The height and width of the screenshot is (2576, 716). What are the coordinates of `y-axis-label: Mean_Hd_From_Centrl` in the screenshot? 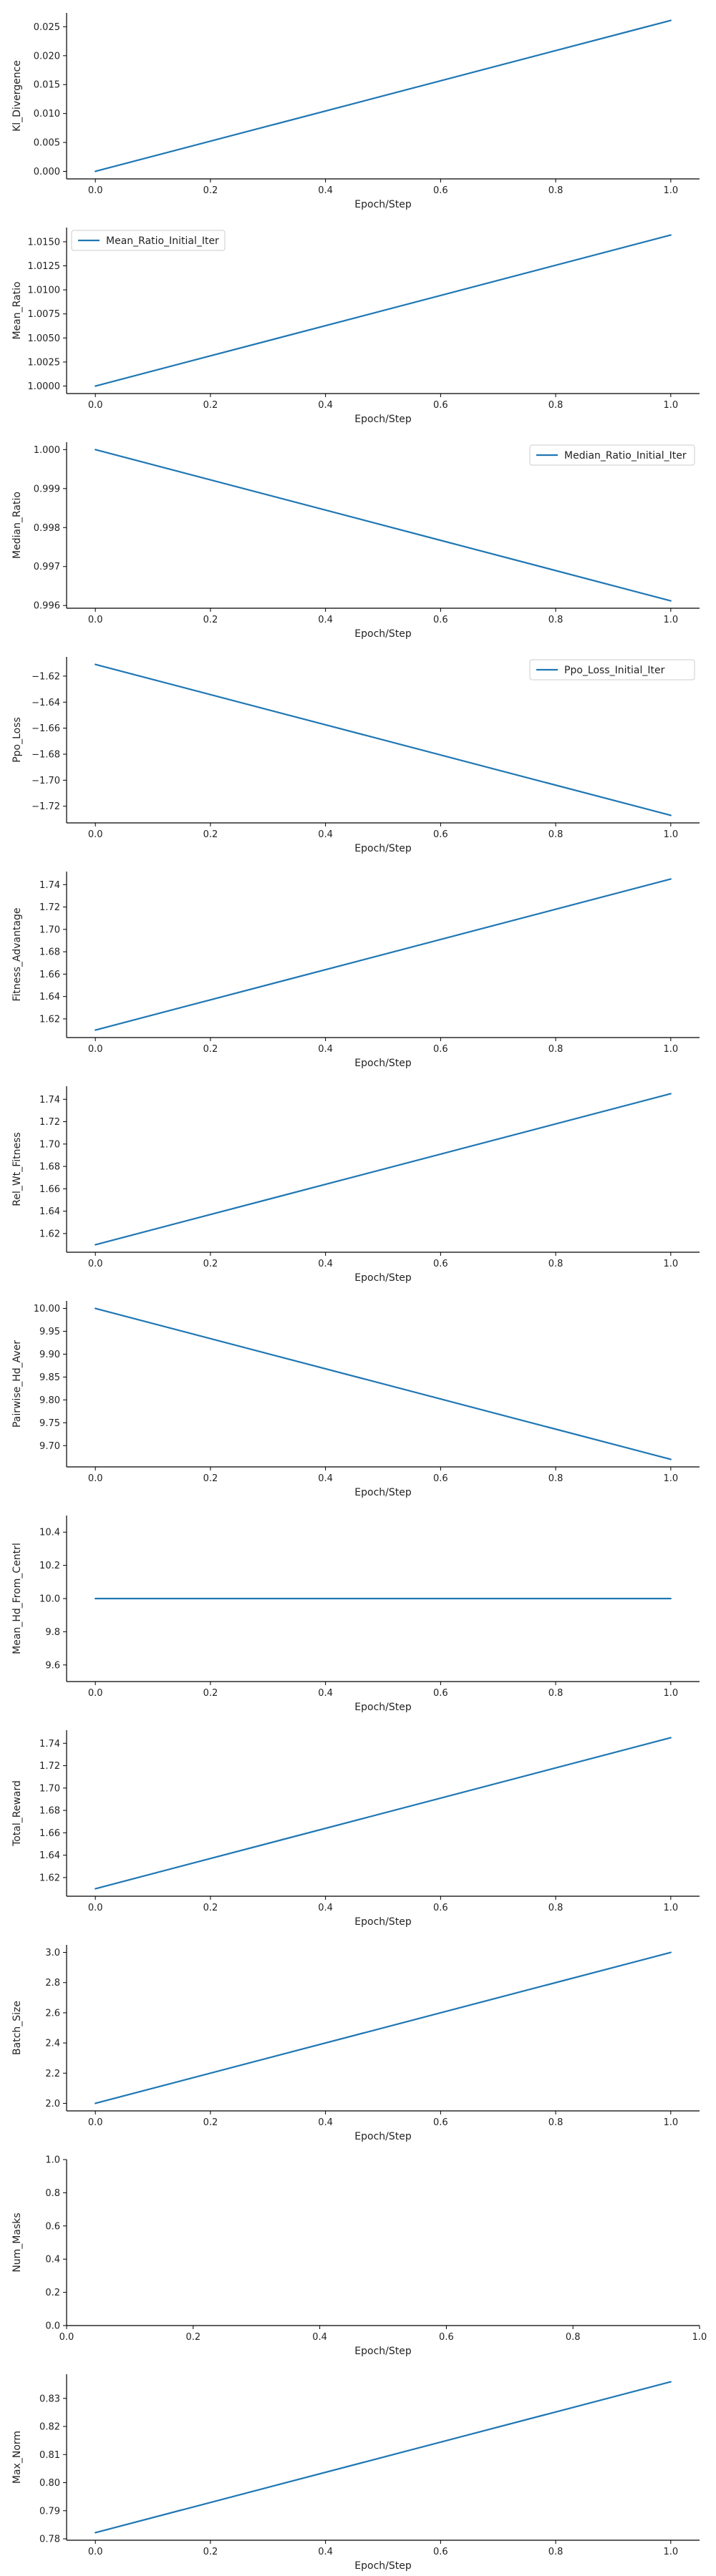 It's located at (17, 1598).